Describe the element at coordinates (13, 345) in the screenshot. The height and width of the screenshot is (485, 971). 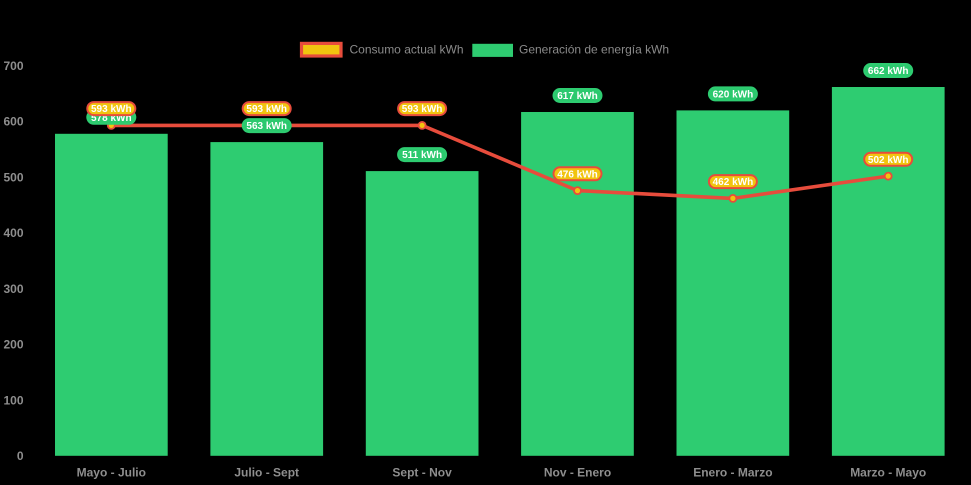
I see `svg-text: 200` at that location.